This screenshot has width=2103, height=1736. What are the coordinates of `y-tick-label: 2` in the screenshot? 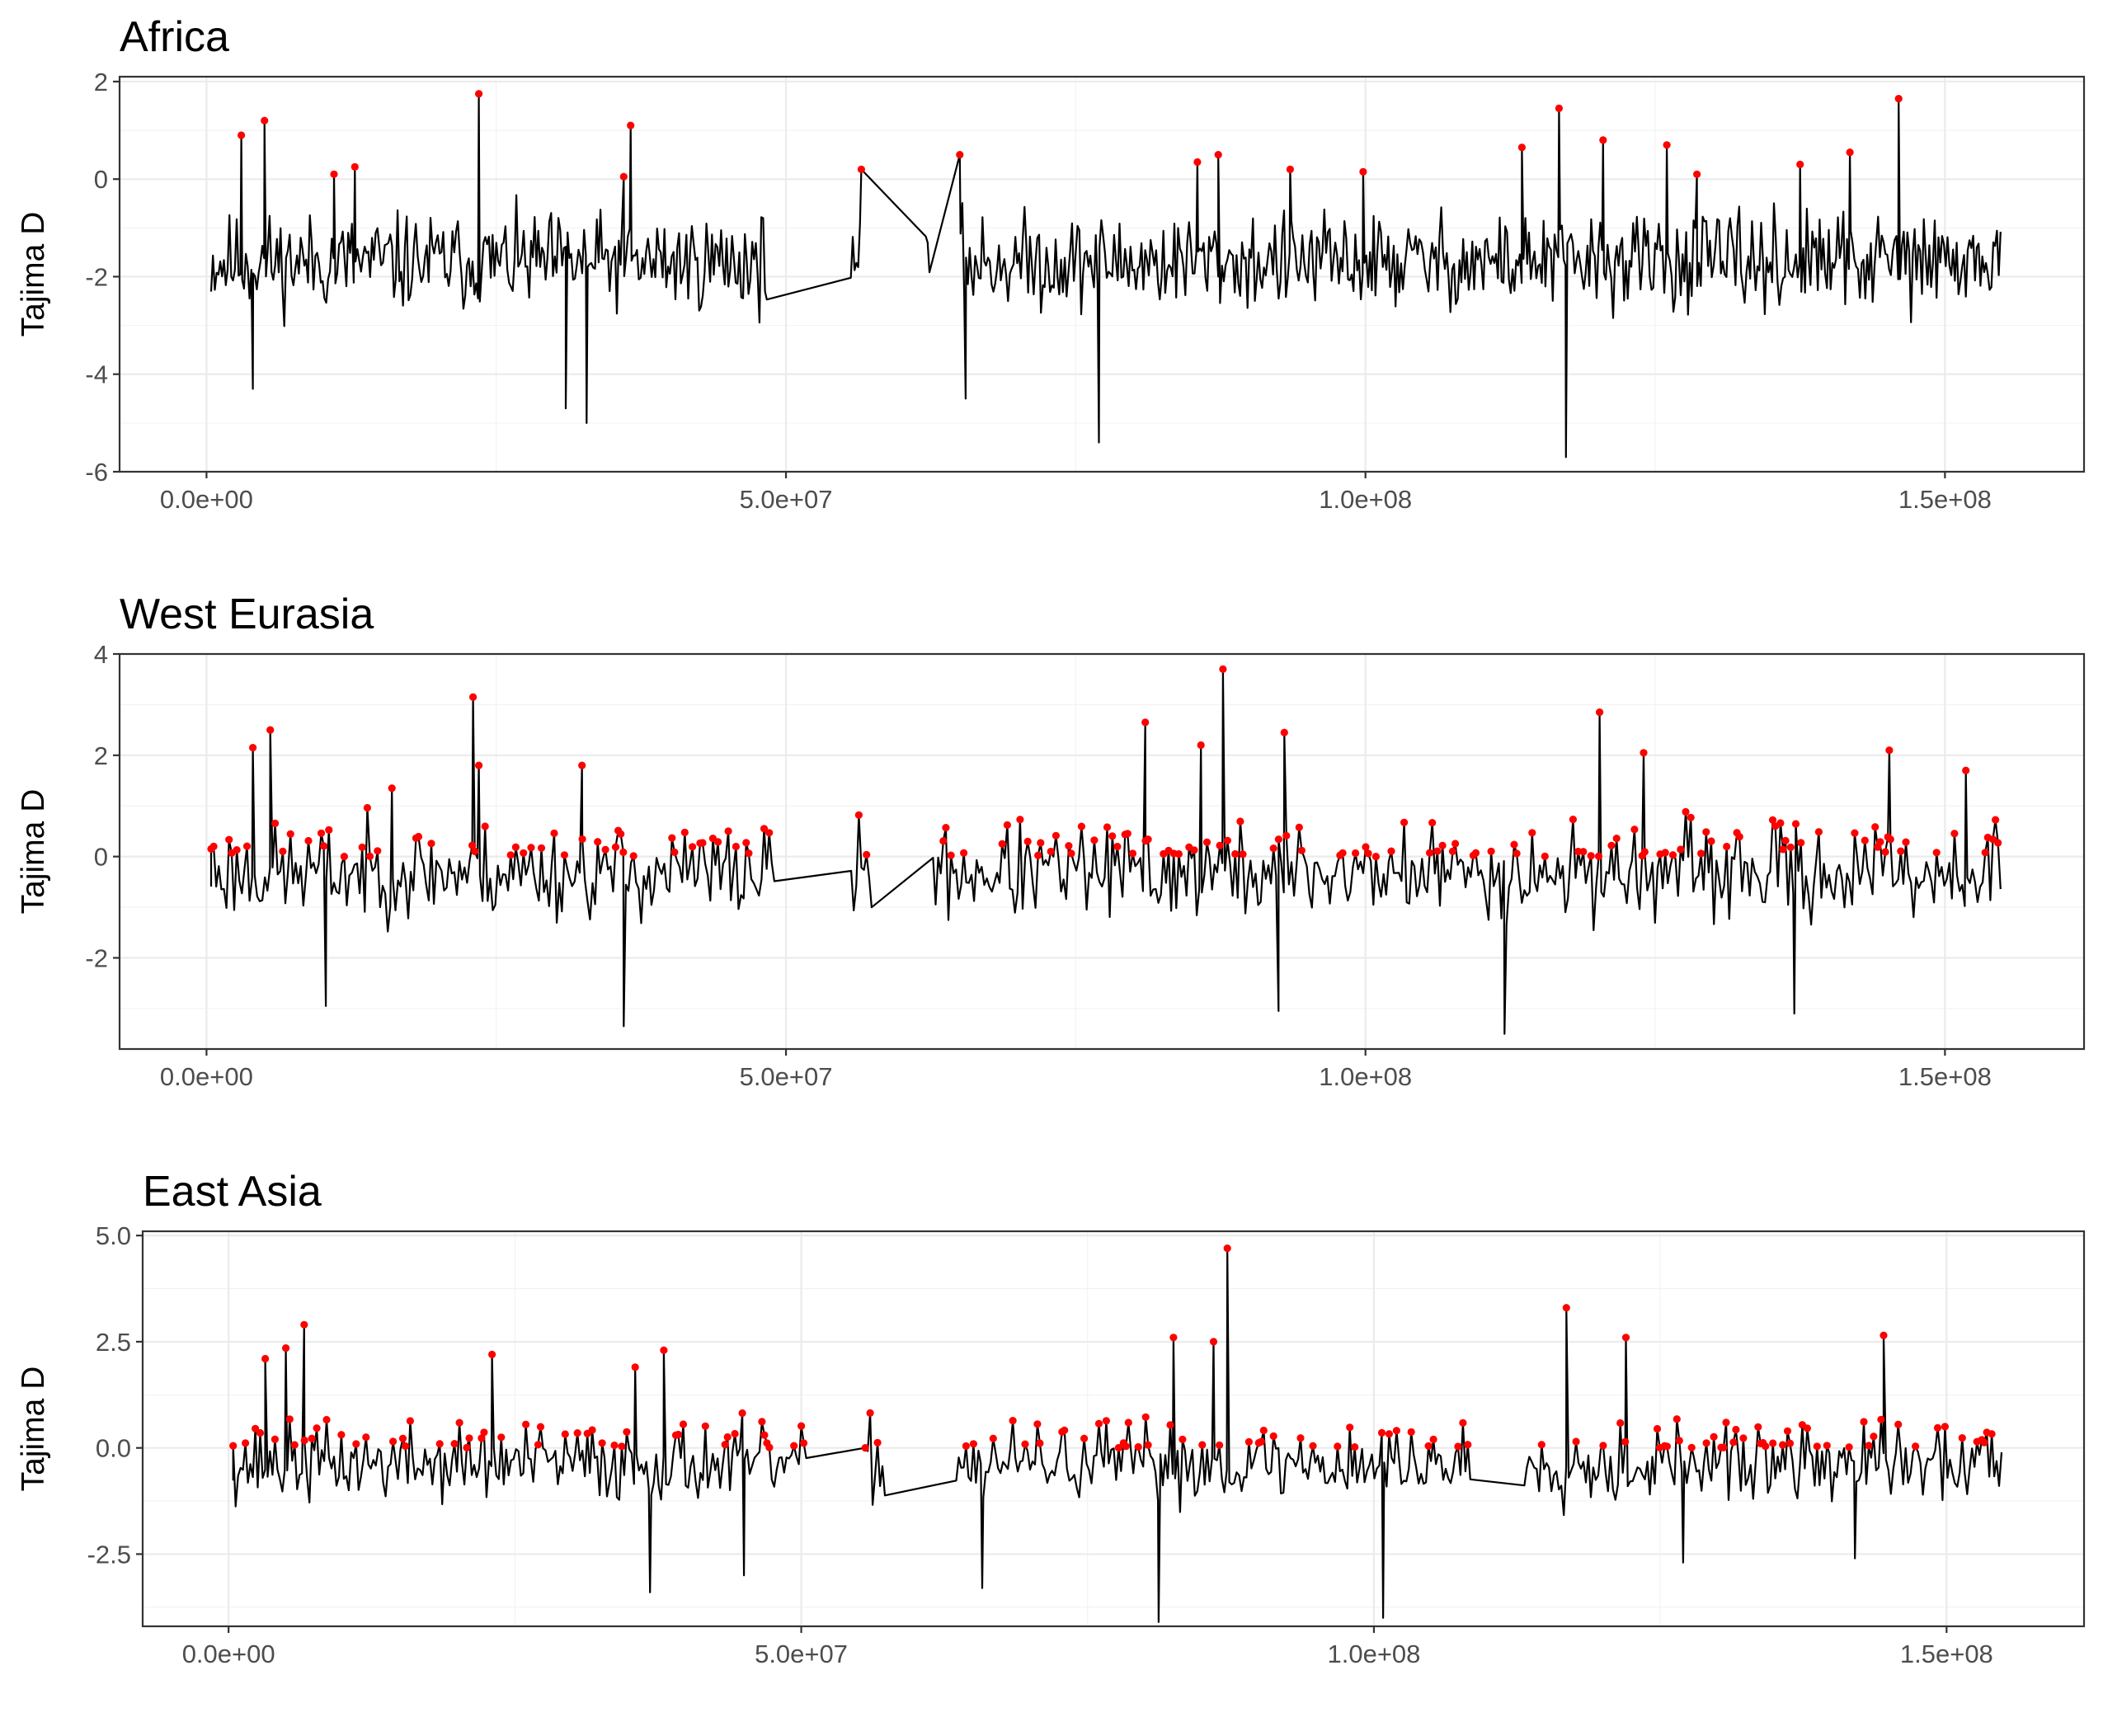 It's located at (101, 82).